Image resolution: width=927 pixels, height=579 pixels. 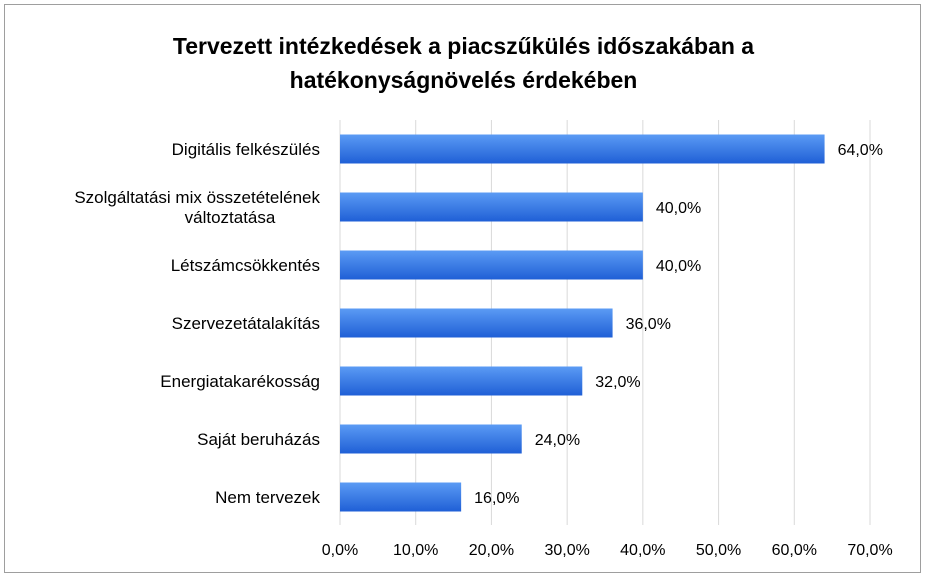 I want to click on category-label: Digitális felkészülés, so click(x=246, y=149).